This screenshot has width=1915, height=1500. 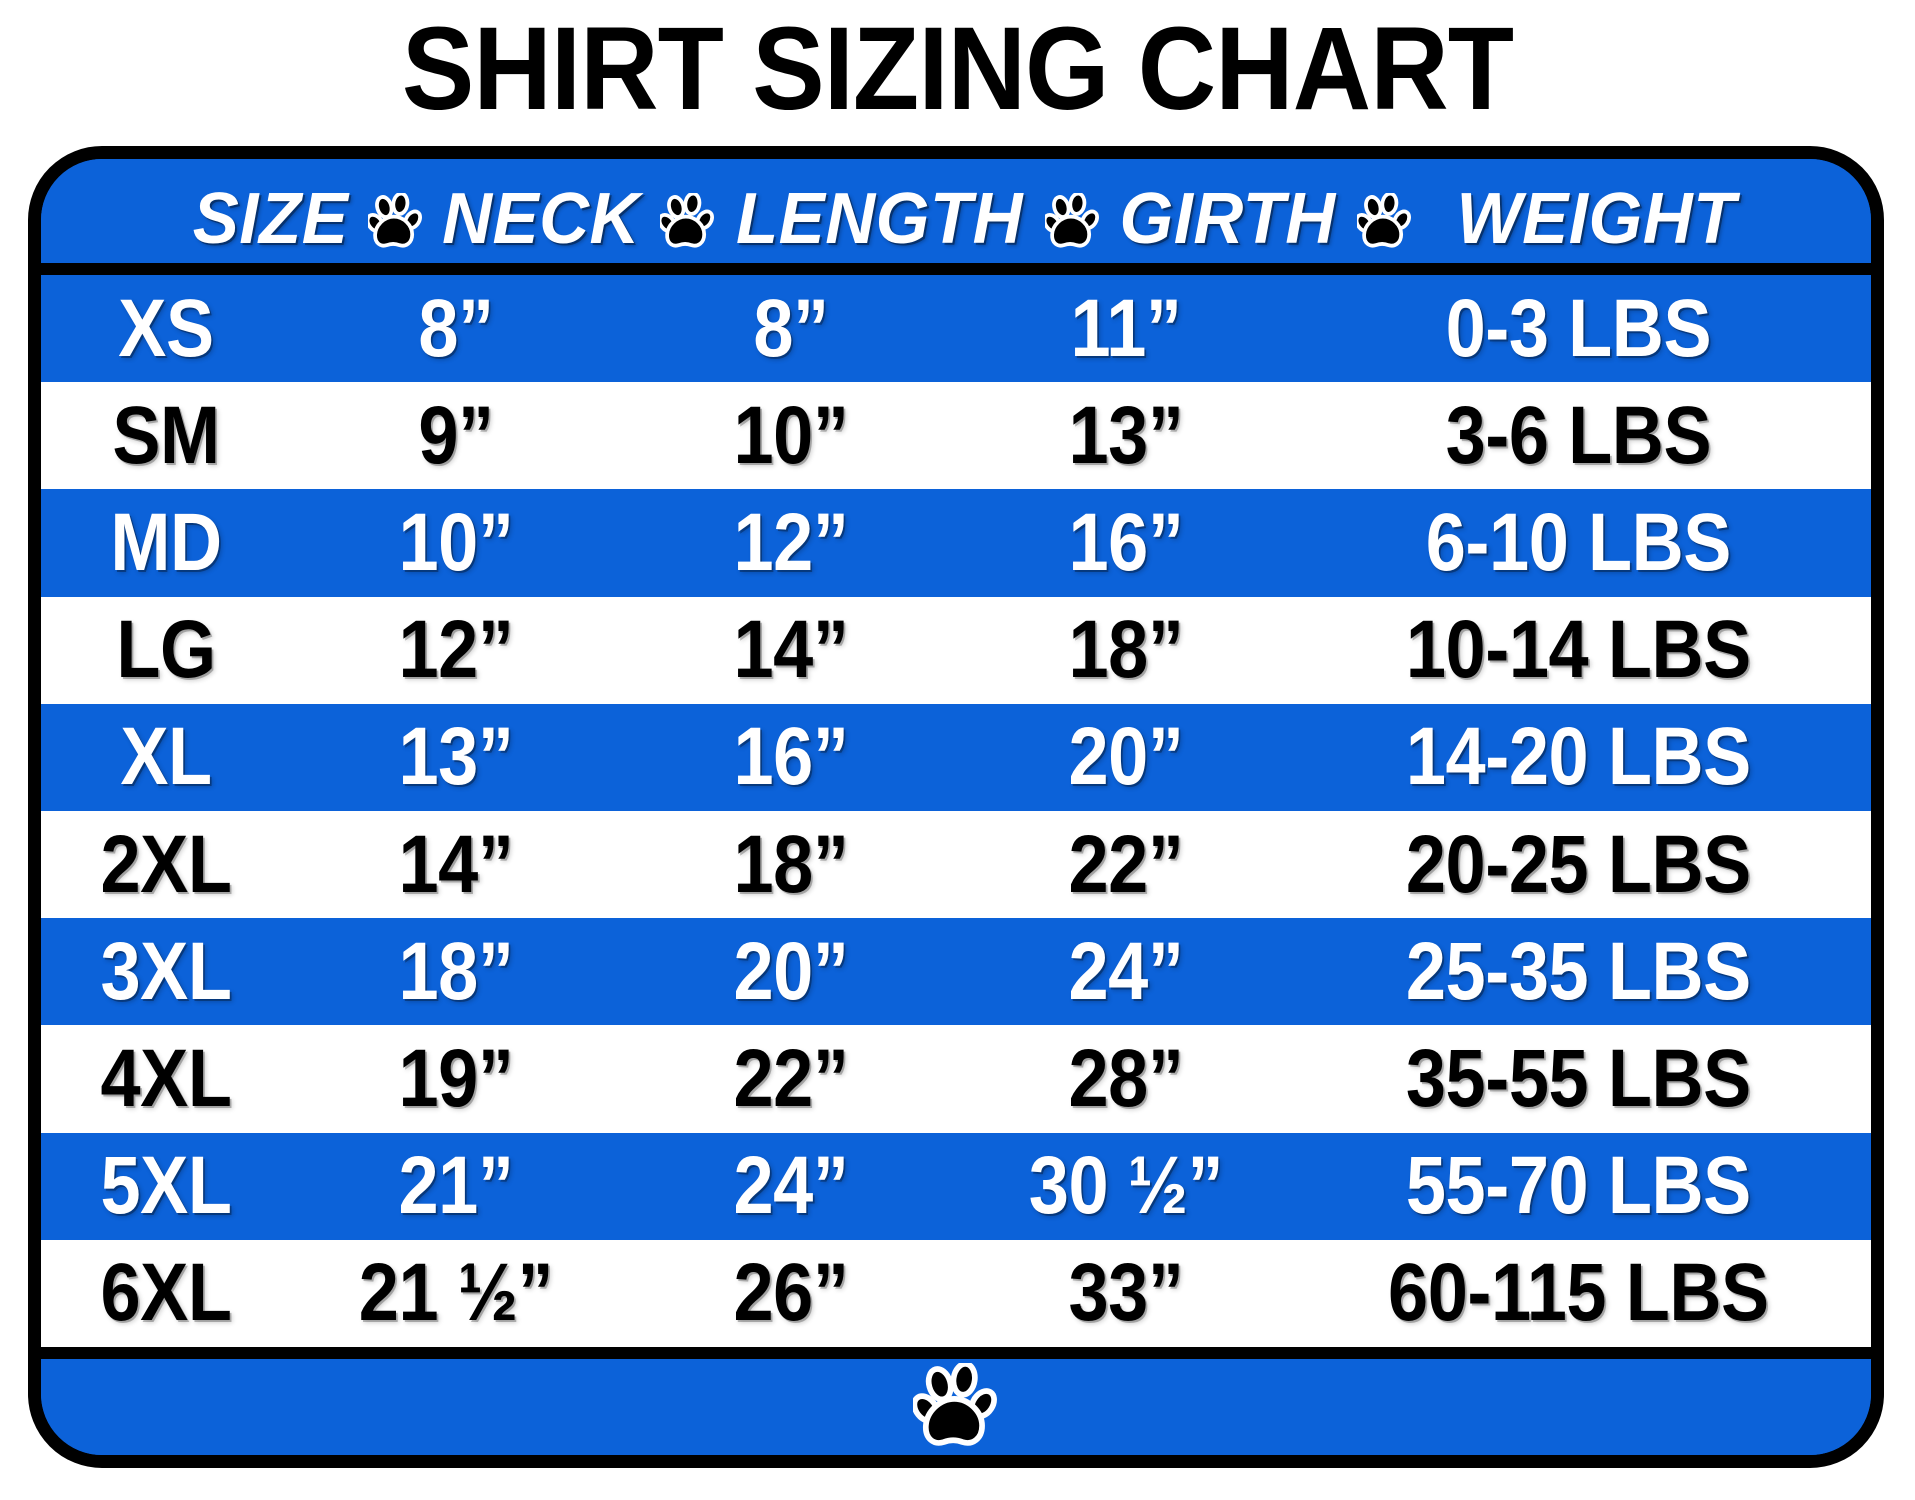 What do you see at coordinates (456, 1079) in the screenshot?
I see `cell-neck: 19”` at bounding box center [456, 1079].